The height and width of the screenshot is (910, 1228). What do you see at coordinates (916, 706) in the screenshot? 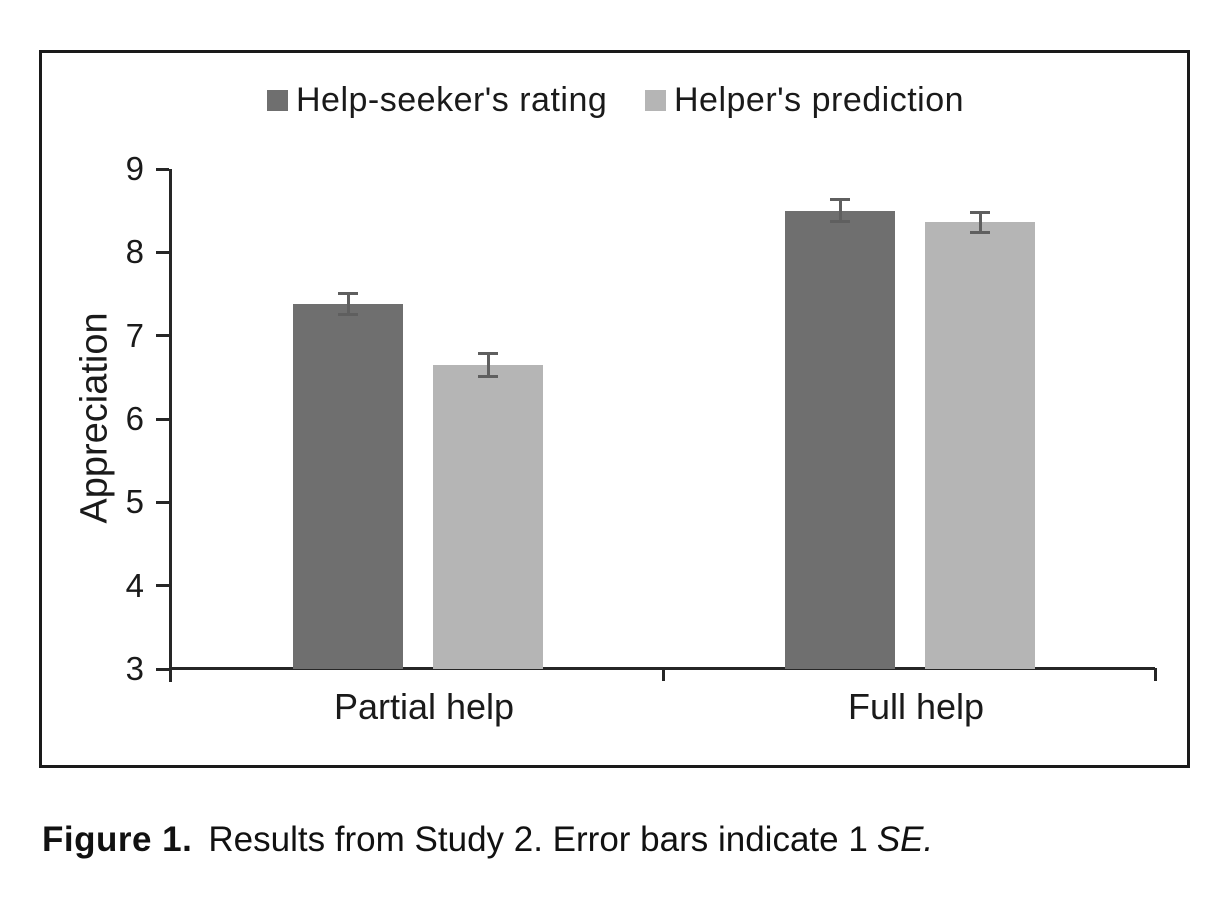
I see `x-label-full-help: Full help` at bounding box center [916, 706].